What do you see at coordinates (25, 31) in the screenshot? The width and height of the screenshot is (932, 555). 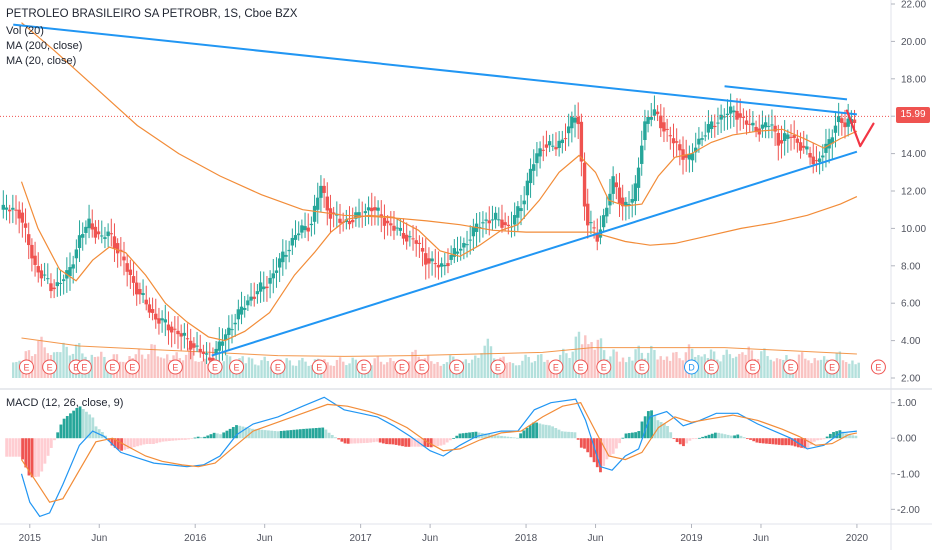 I see `legend-volume: Vol (20)` at bounding box center [25, 31].